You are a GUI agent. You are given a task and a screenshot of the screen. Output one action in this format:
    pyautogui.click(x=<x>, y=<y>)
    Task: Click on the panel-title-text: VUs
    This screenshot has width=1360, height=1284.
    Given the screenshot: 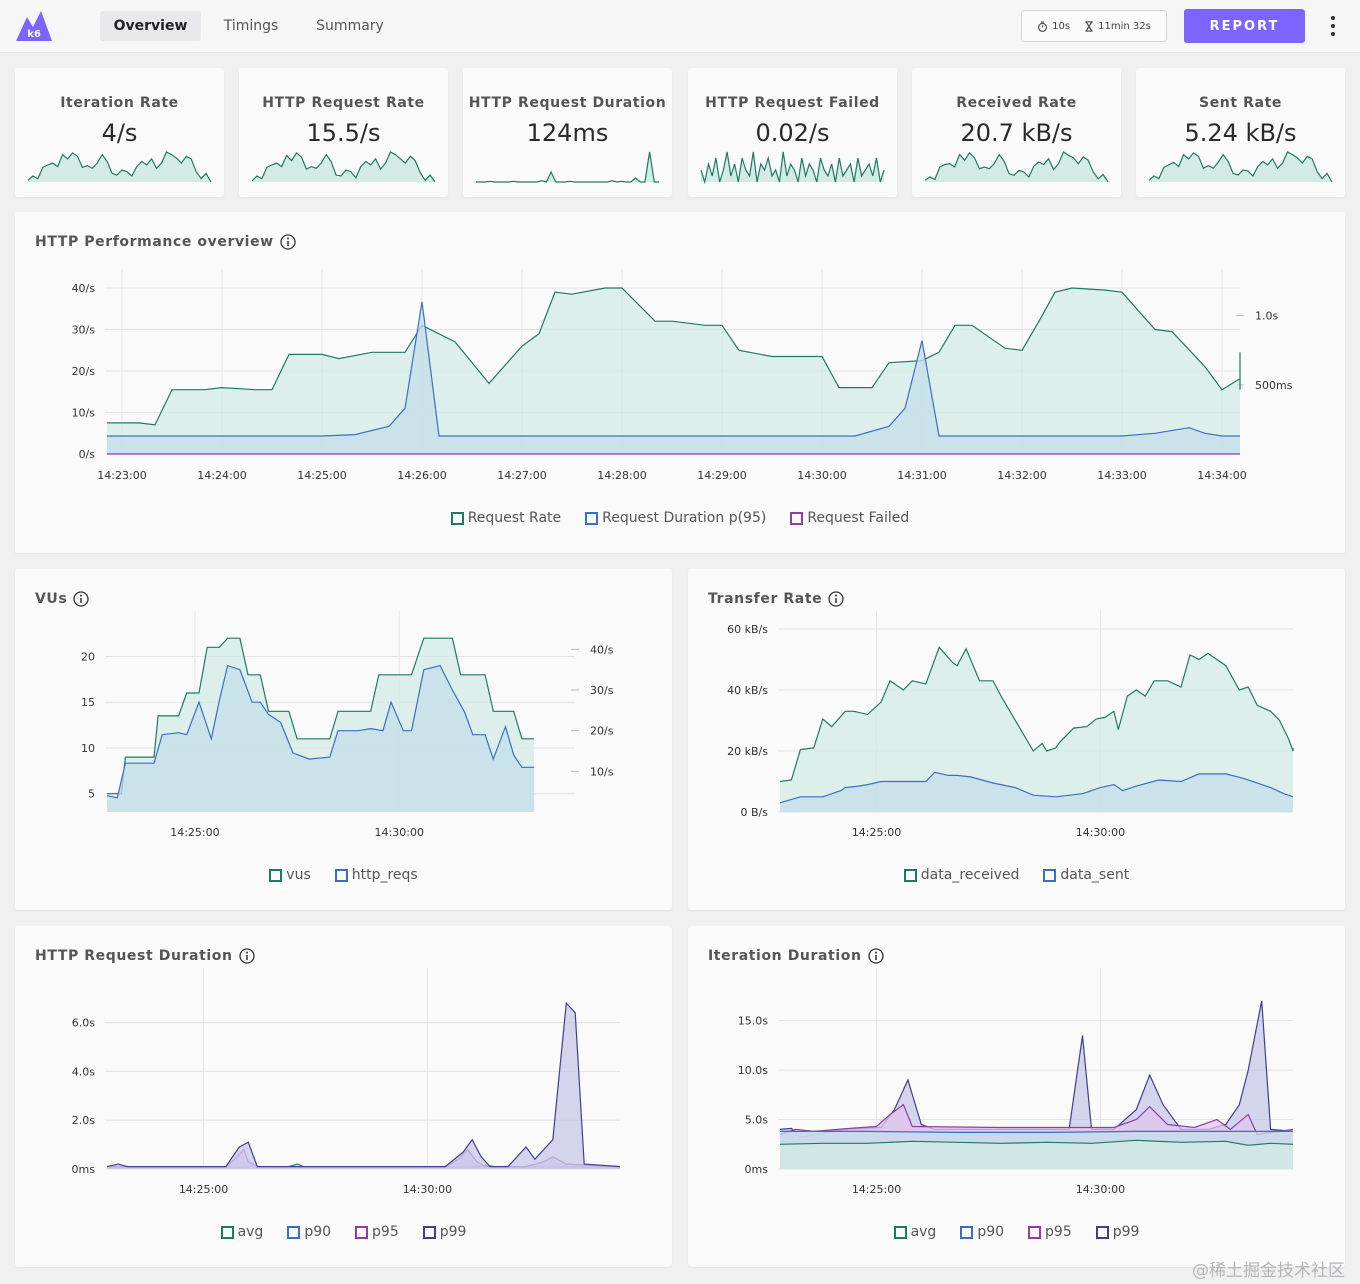 What is the action you would take?
    pyautogui.click(x=51, y=599)
    